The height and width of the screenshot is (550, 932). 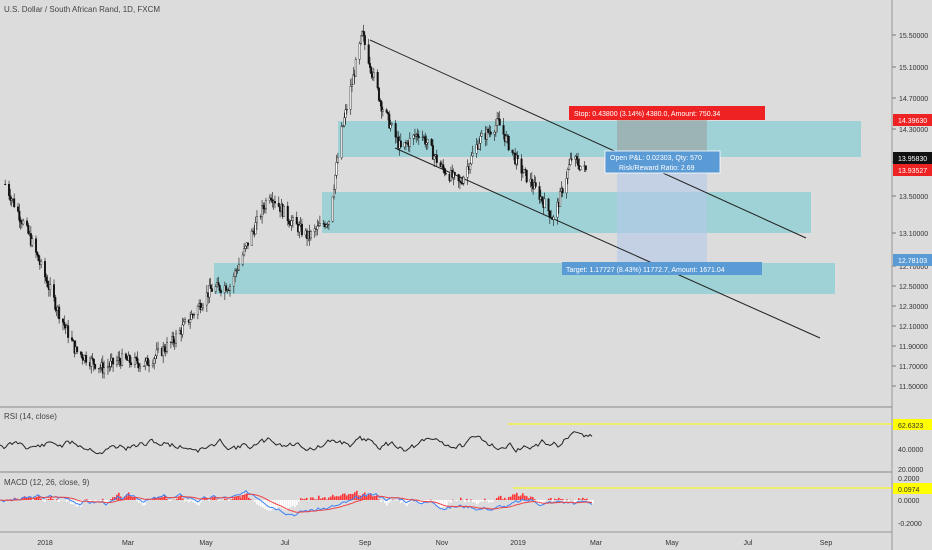 What do you see at coordinates (434, 543) in the screenshot?
I see `time-axis: 2018 Mar May Jul Sep Nov 2019 Mar May Jul Sep` at bounding box center [434, 543].